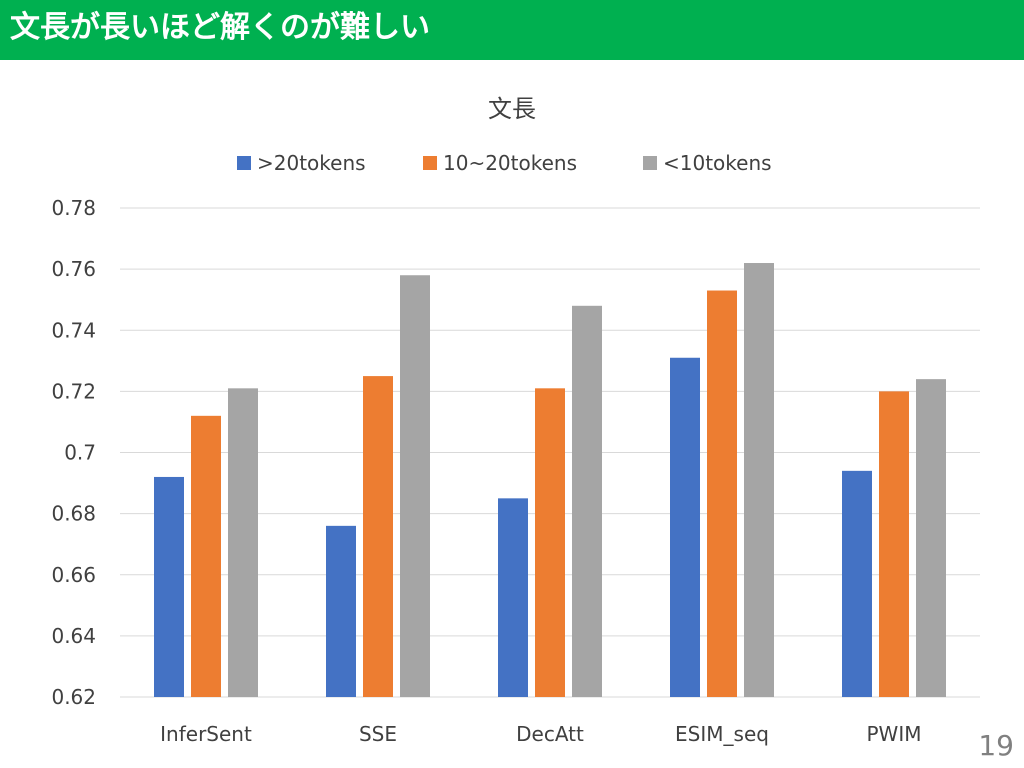 The image size is (1024, 768). I want to click on x-tick-label: InferSent, so click(206, 734).